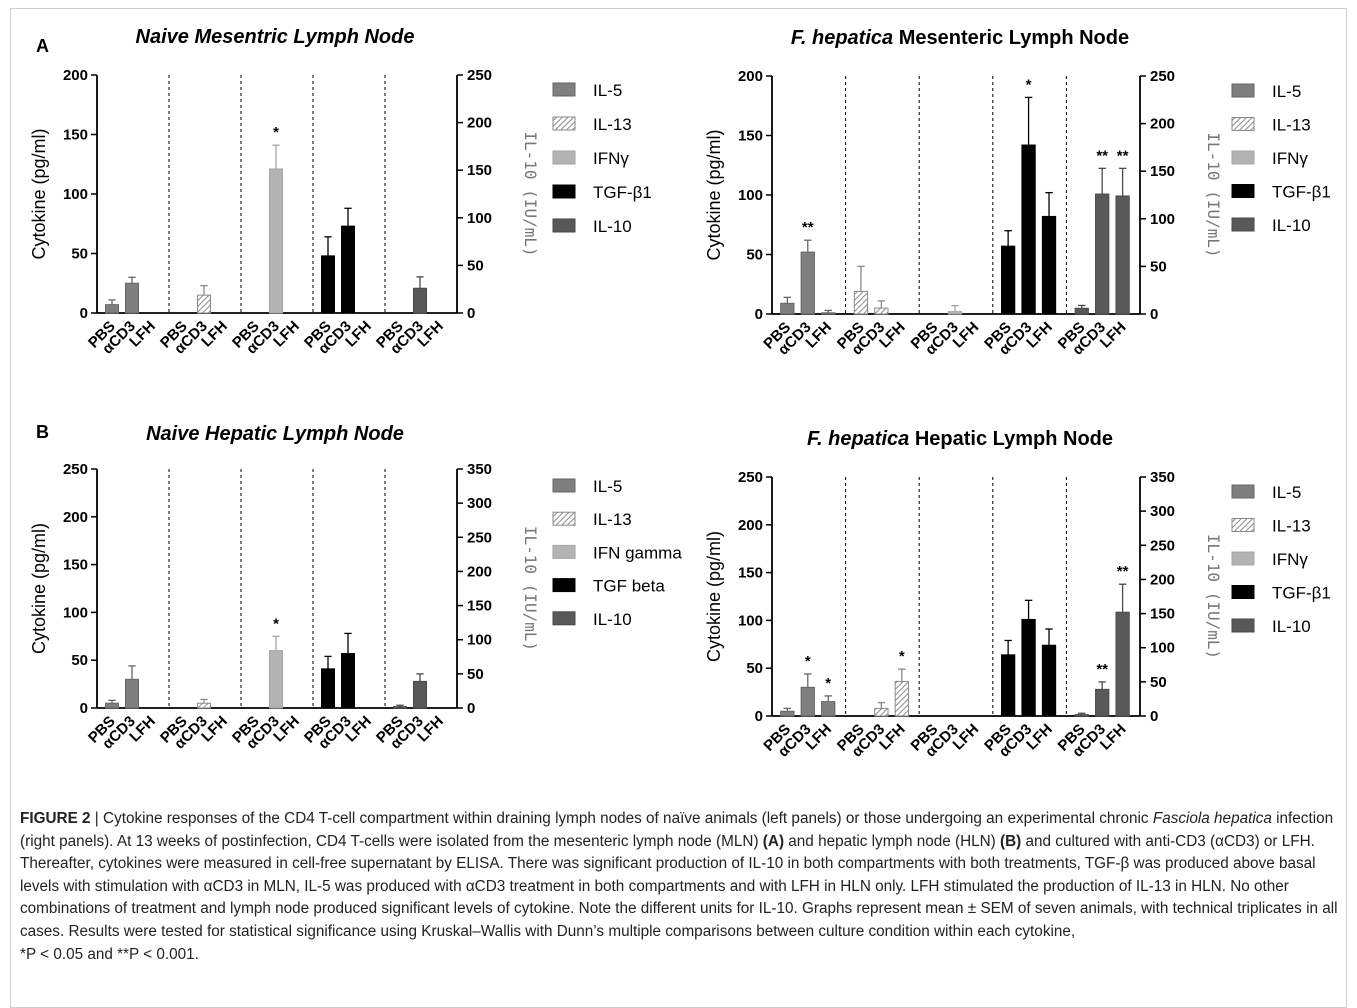  I want to click on chart-title-italic: F. hepatica, so click(858, 439).